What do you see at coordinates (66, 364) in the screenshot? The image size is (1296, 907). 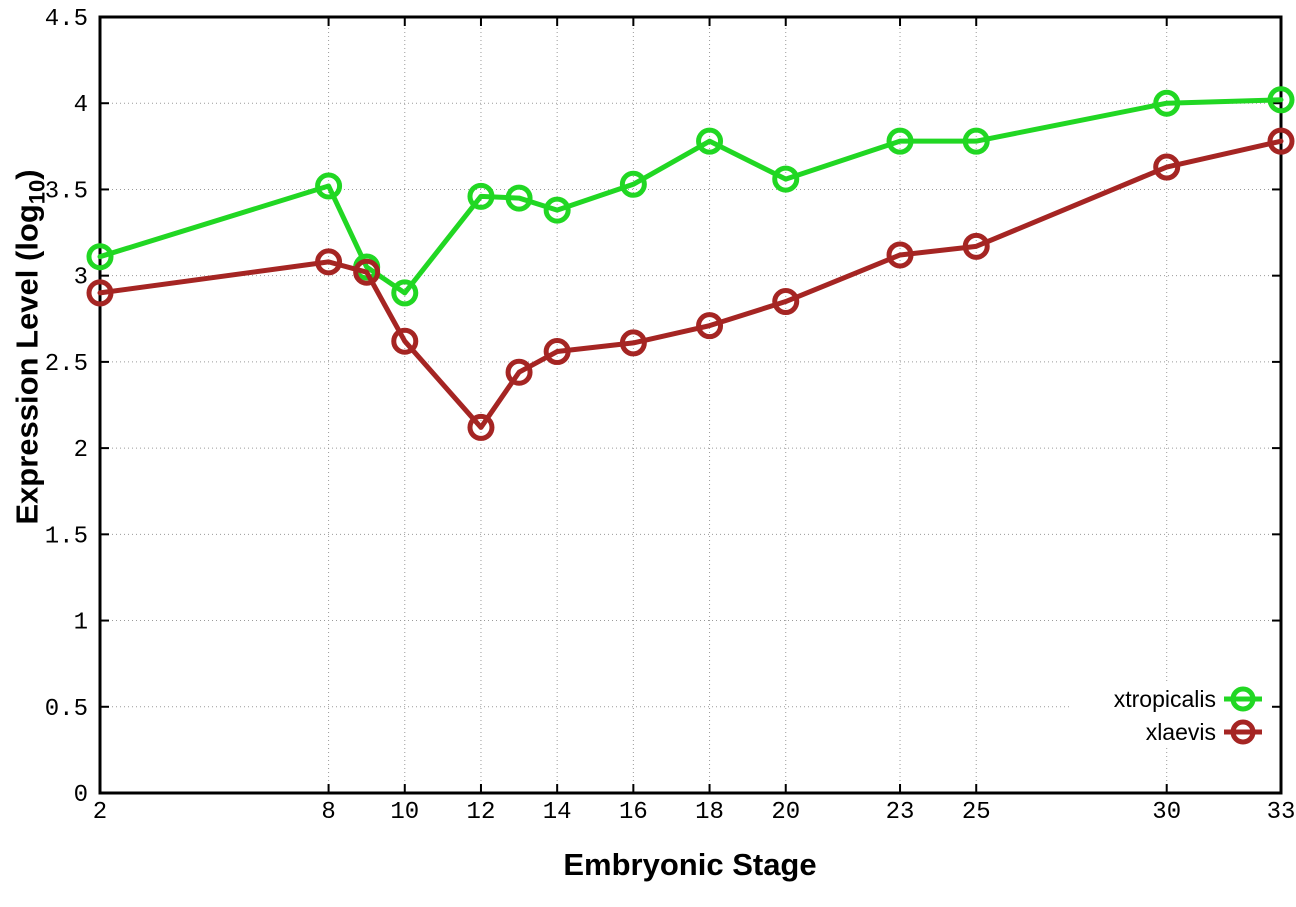 I see `y-tick-label-2.5: 2.5` at bounding box center [66, 364].